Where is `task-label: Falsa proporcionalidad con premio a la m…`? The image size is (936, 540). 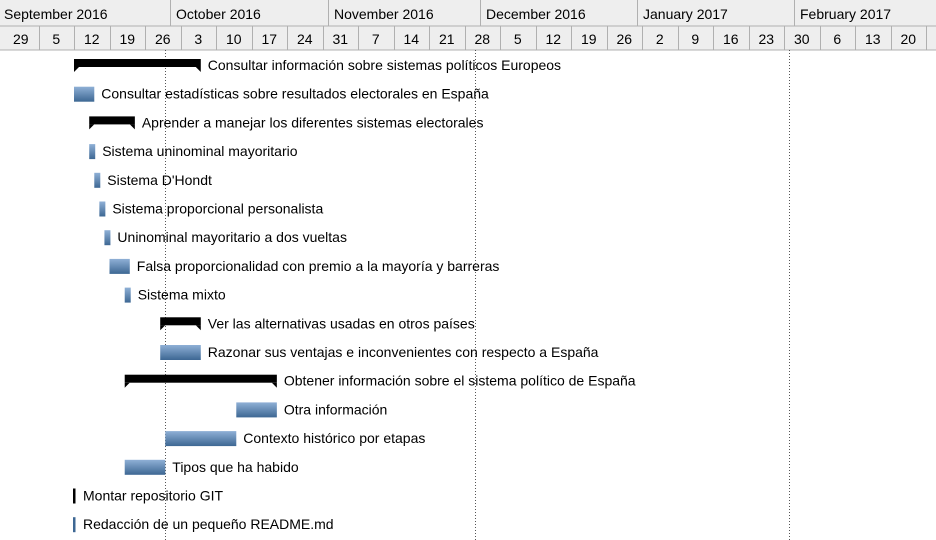 task-label: Falsa proporcionalidad con premio a la m… is located at coordinates (318, 266).